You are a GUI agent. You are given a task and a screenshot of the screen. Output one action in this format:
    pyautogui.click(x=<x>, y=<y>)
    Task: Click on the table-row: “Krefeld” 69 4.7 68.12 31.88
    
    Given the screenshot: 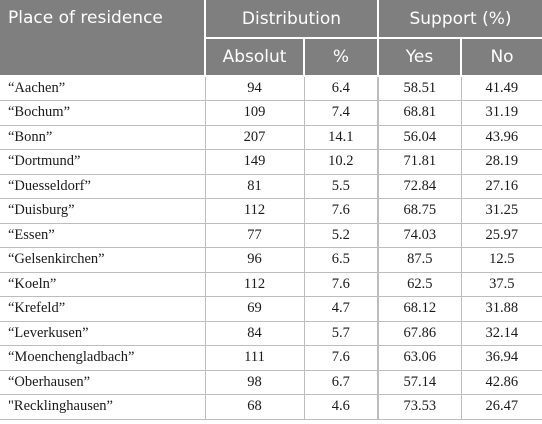 What is the action you would take?
    pyautogui.click(x=271, y=309)
    